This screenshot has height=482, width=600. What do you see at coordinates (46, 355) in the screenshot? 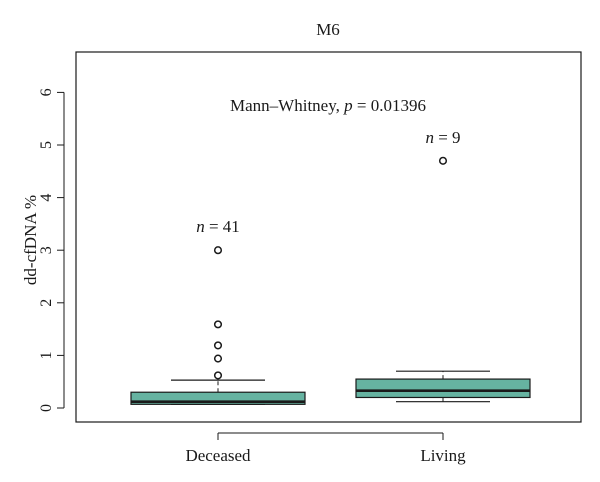
I see `y-tick-label: 1` at bounding box center [46, 355].